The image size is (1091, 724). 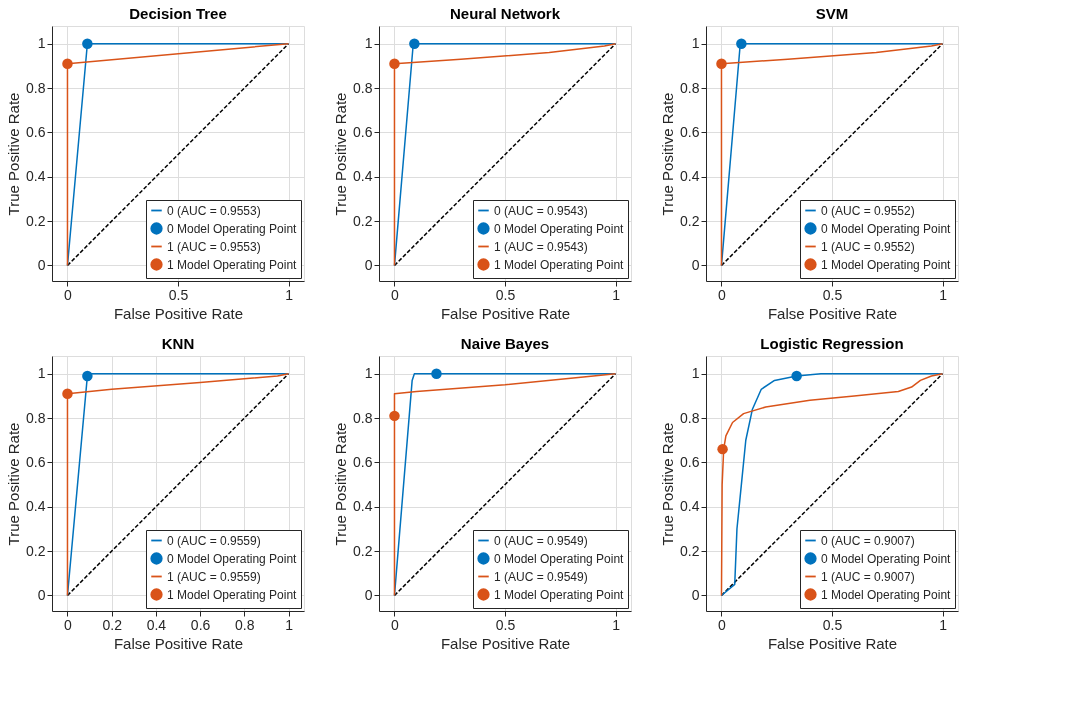 What do you see at coordinates (178, 13) in the screenshot?
I see `chart-title: Decision Tree` at bounding box center [178, 13].